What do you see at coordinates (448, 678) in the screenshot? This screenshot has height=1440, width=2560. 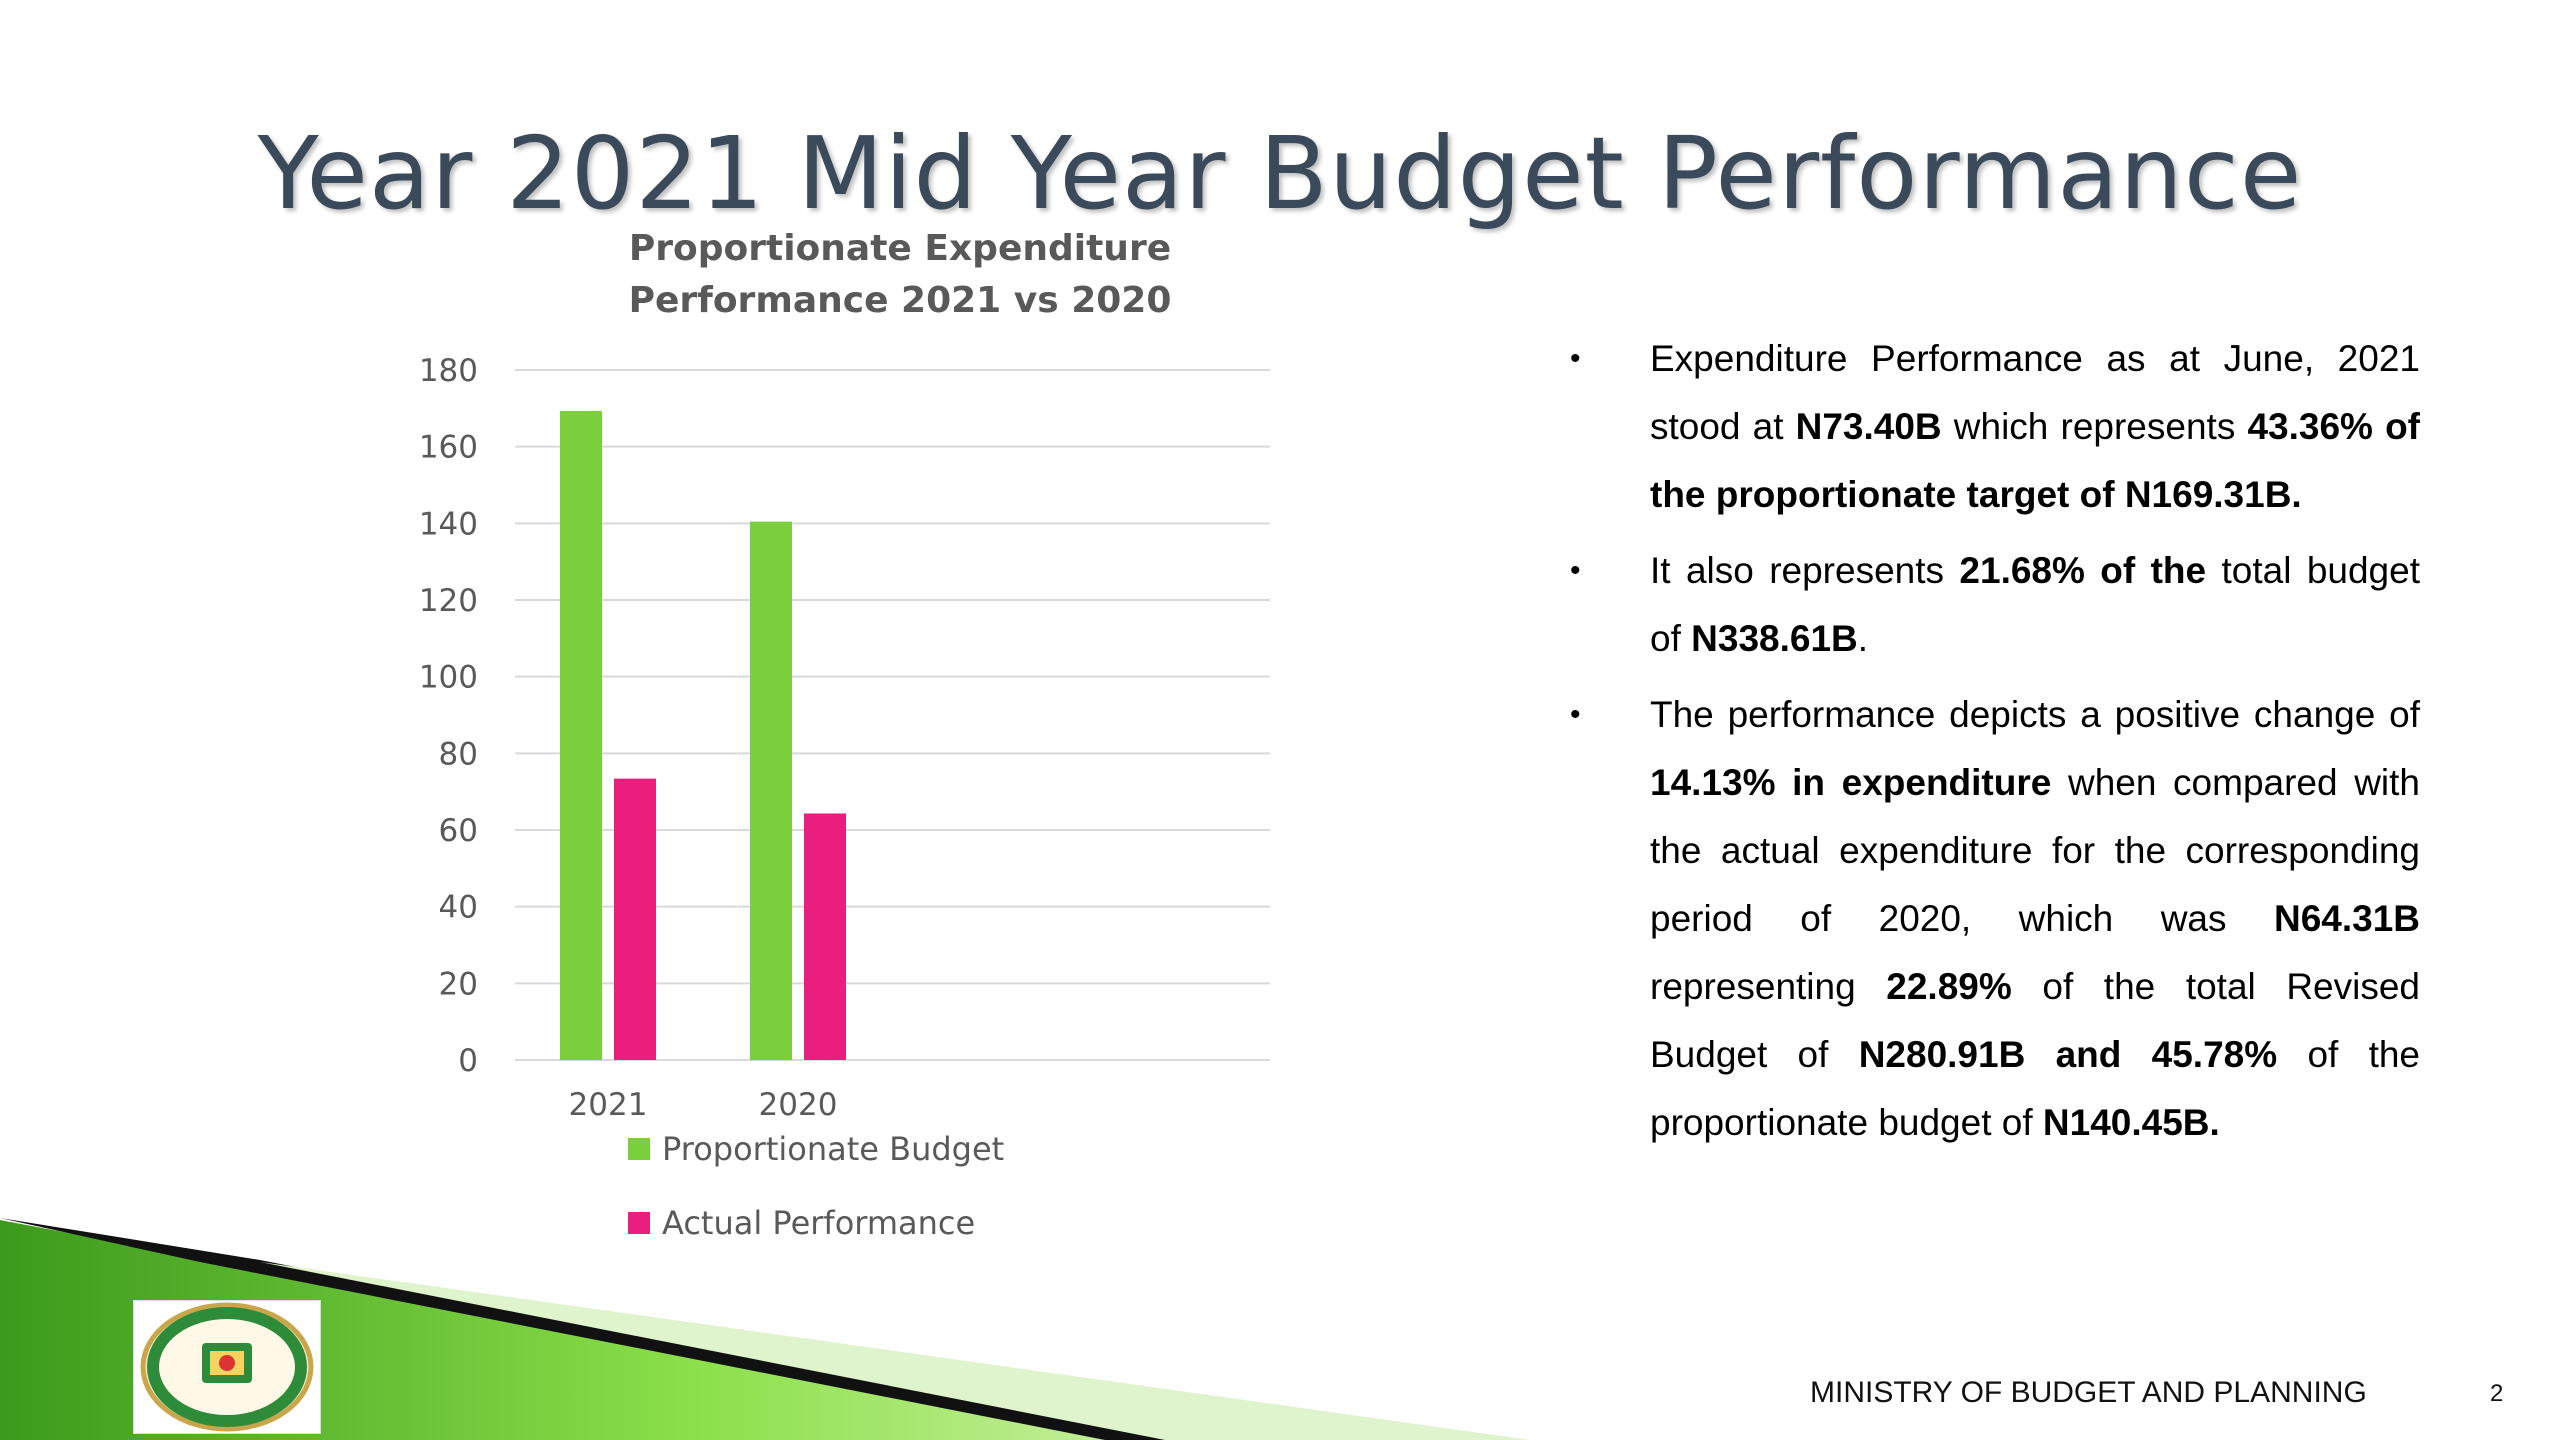 I see `y-tick-label: 100` at bounding box center [448, 678].